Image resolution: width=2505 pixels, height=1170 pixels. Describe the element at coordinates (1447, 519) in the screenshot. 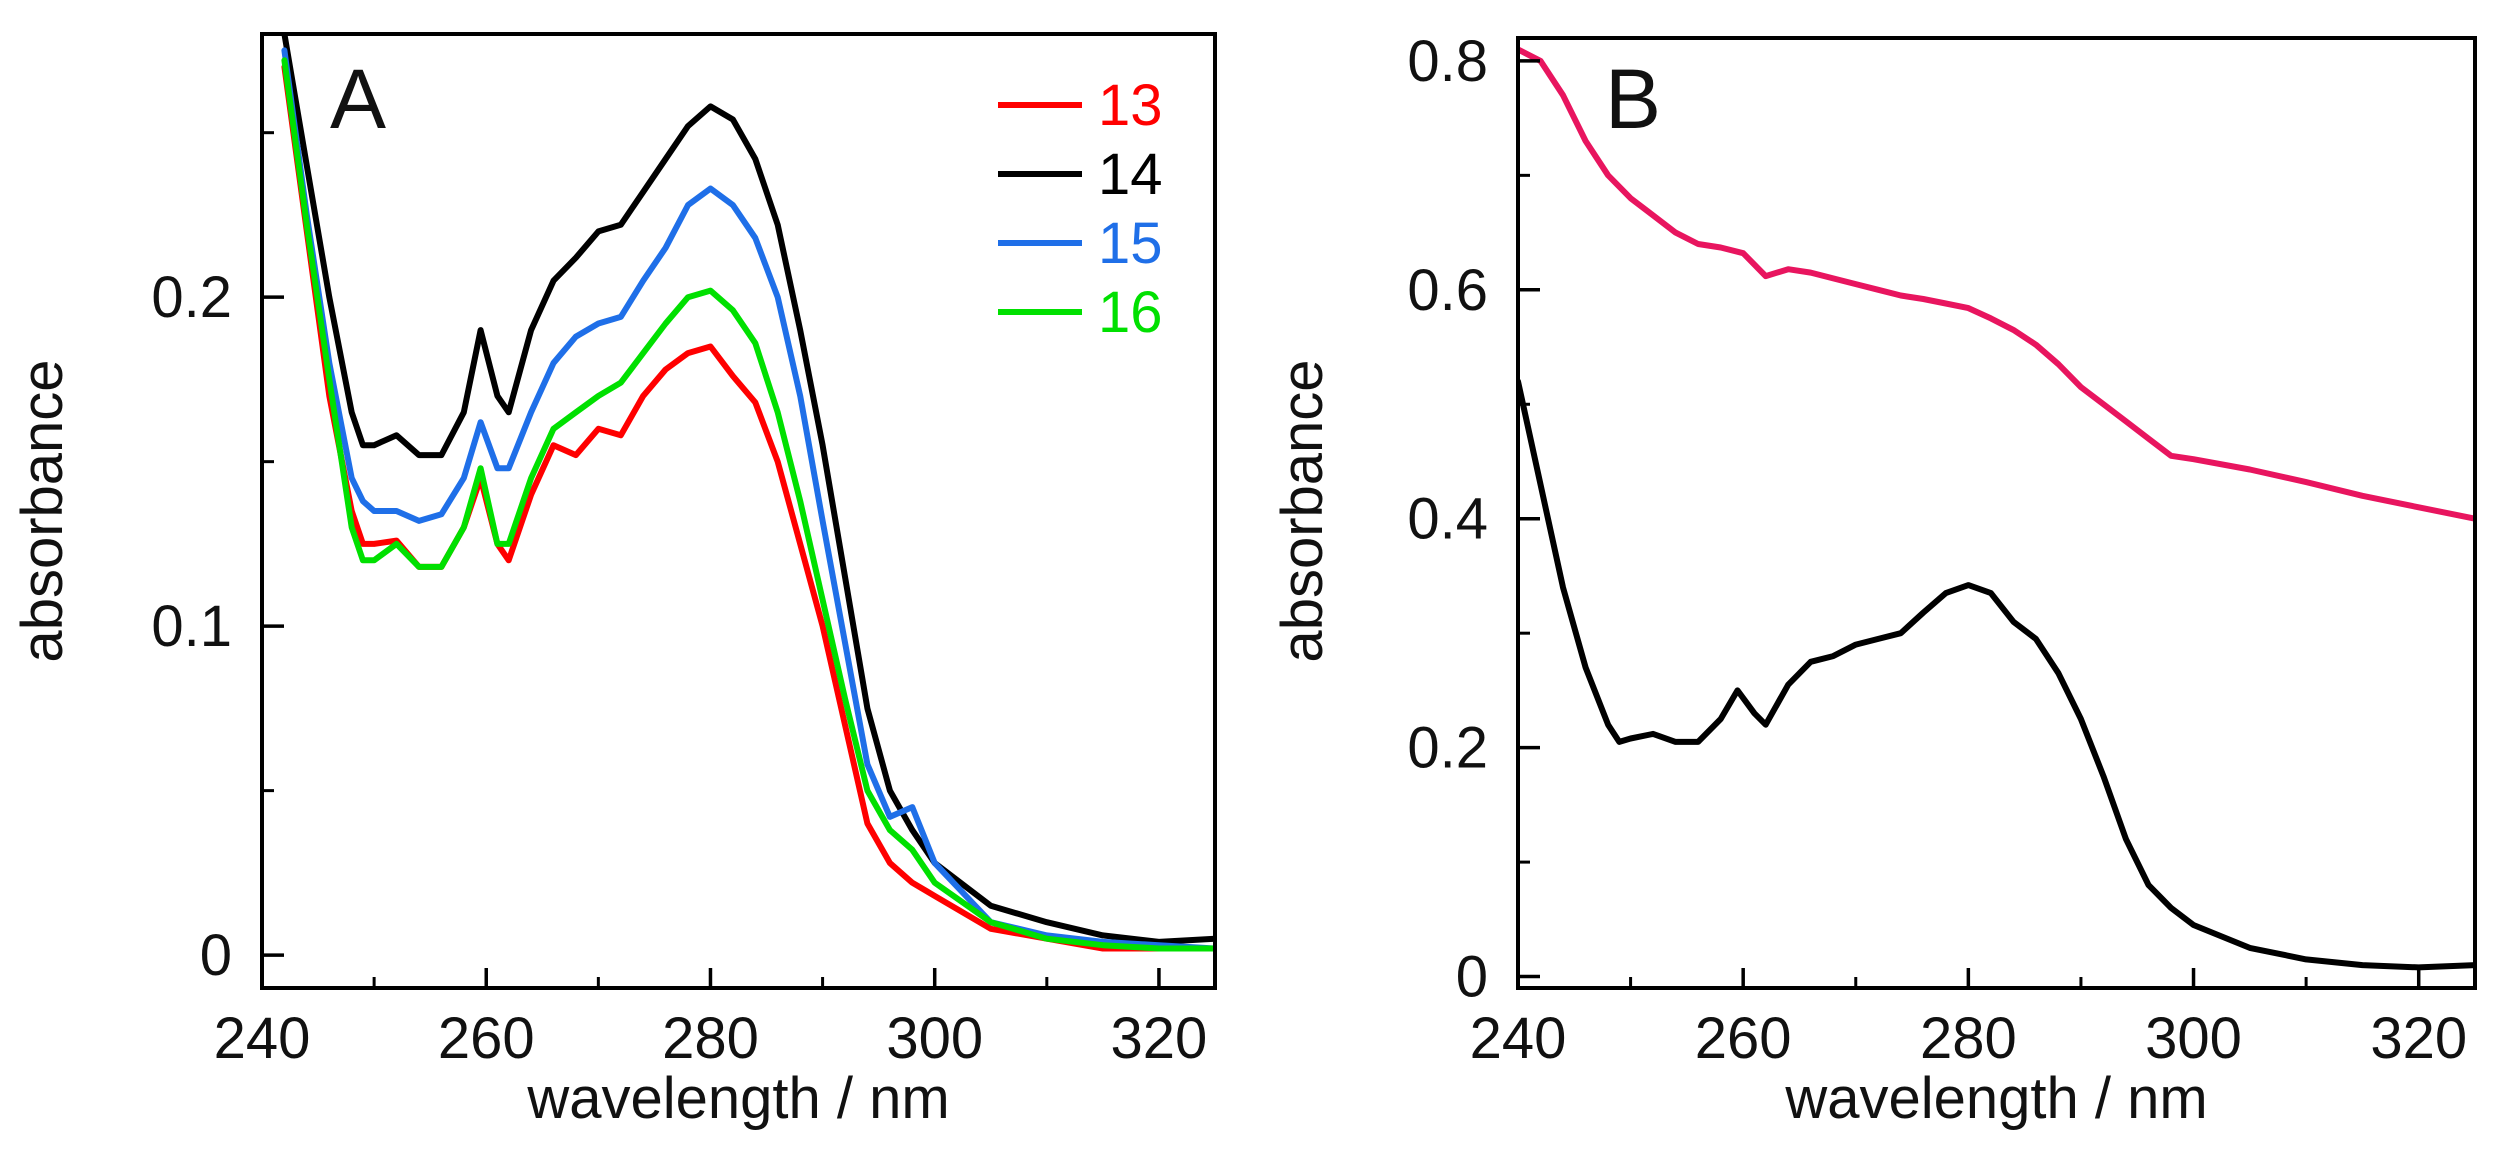

I see `y-tick-label: 0.4` at that location.